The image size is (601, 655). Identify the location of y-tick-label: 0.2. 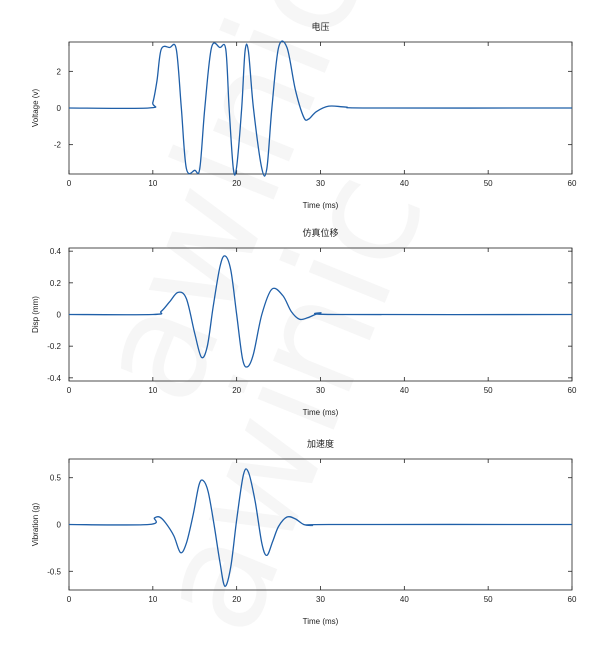
(56, 283).